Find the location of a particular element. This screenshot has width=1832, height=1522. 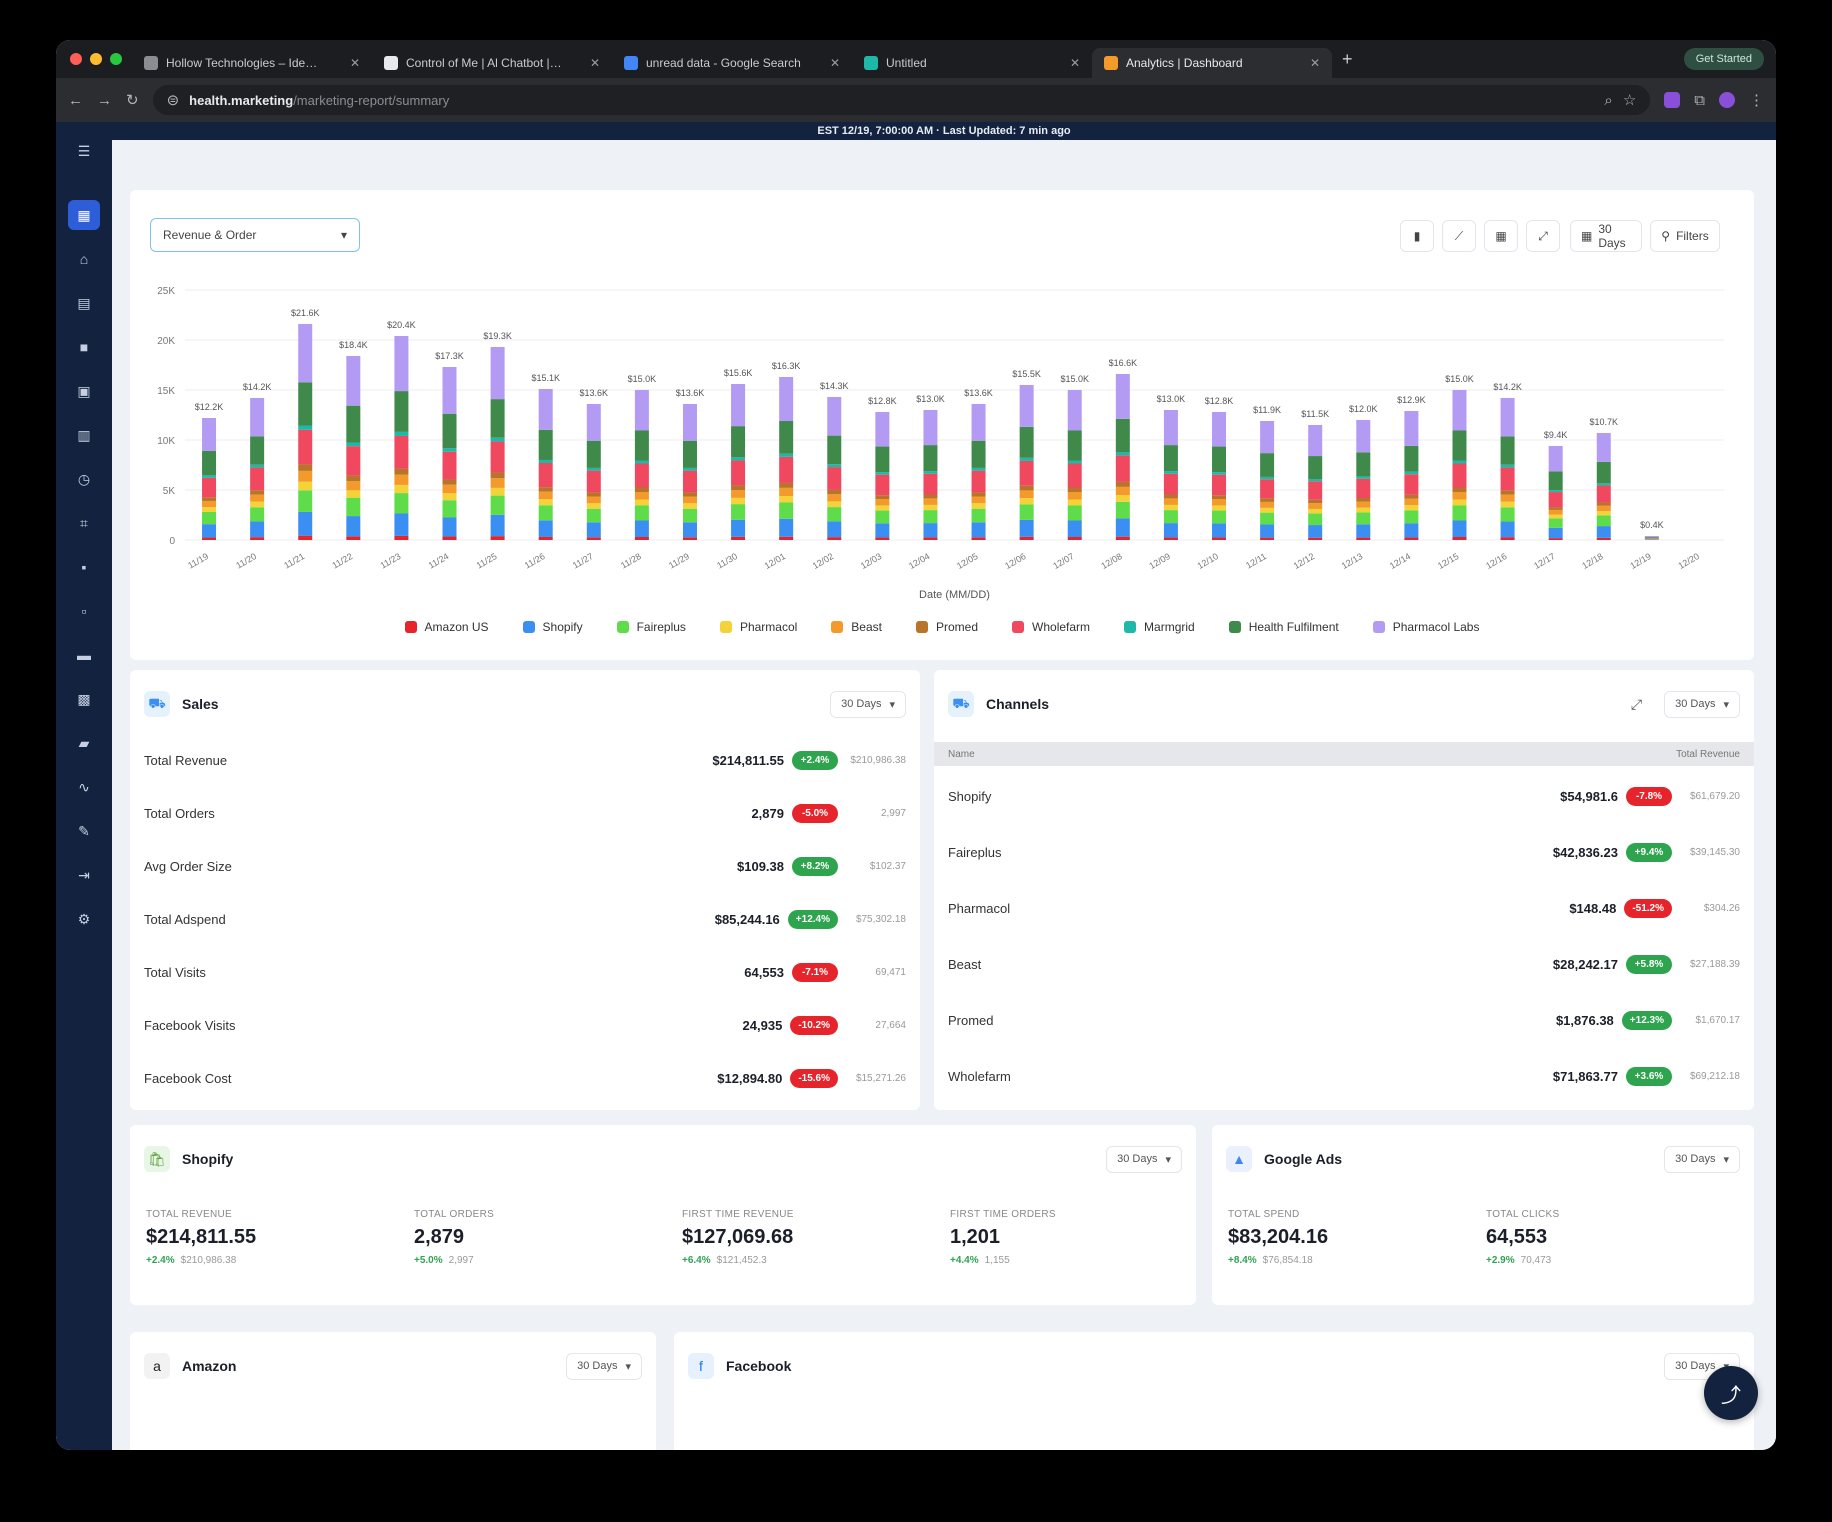

maximize-window-button is located at coordinates (116, 59).